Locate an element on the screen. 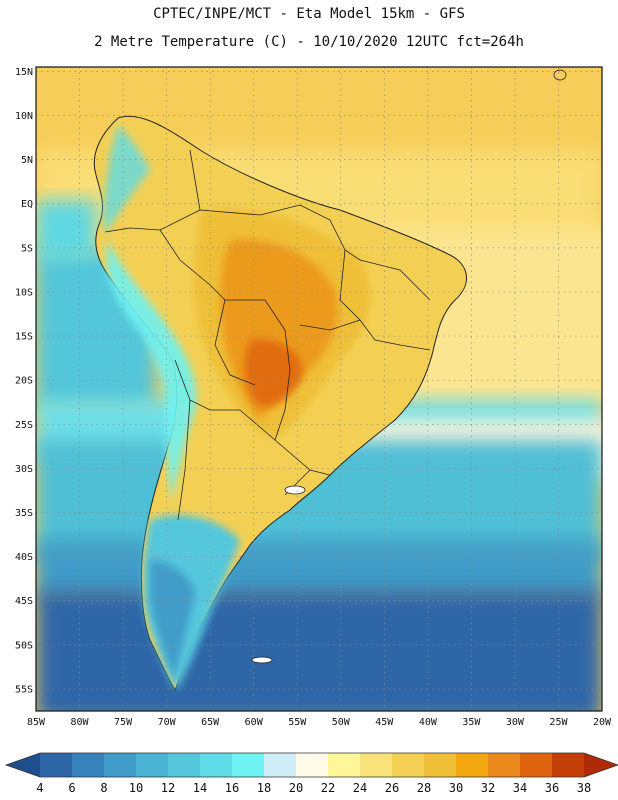  lat-tick-label: 30S is located at coordinates (24, 469).